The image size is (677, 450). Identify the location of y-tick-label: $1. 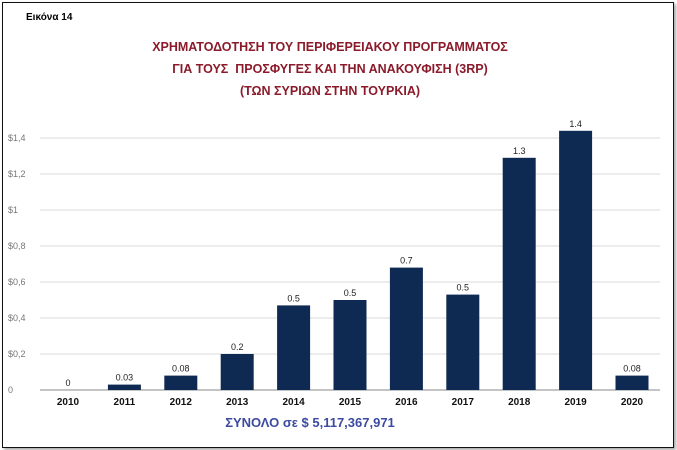
(13, 210).